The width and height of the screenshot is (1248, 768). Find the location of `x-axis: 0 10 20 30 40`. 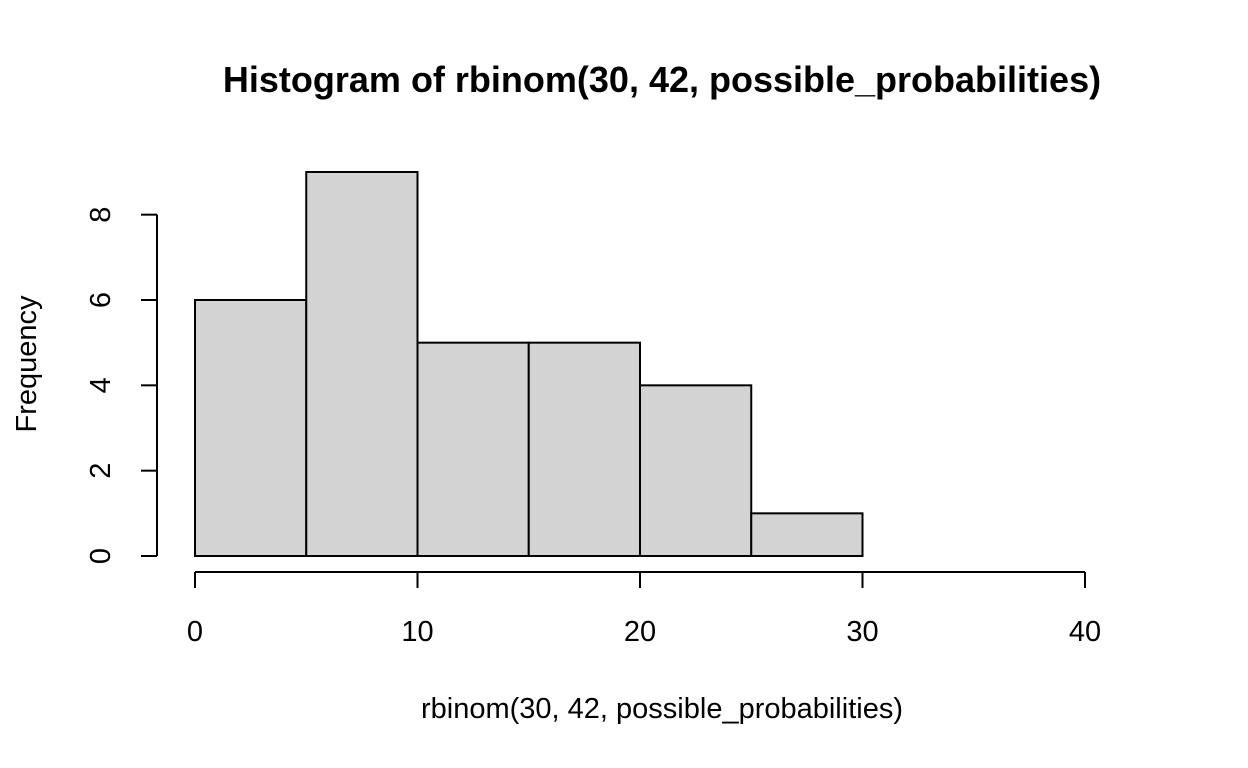

x-axis: 0 10 20 30 40 is located at coordinates (644, 609).